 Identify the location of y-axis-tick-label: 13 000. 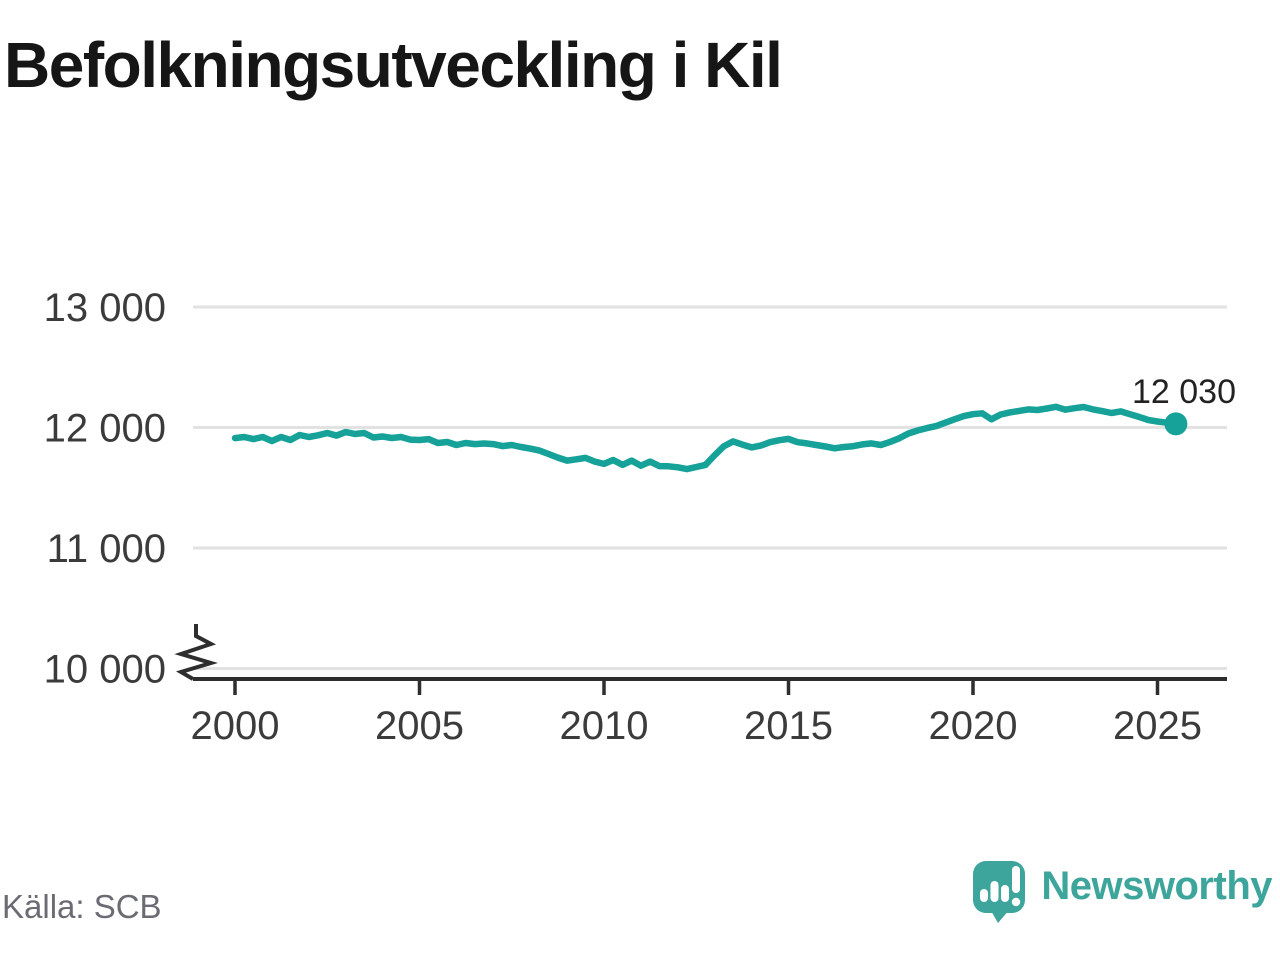
(105, 308).